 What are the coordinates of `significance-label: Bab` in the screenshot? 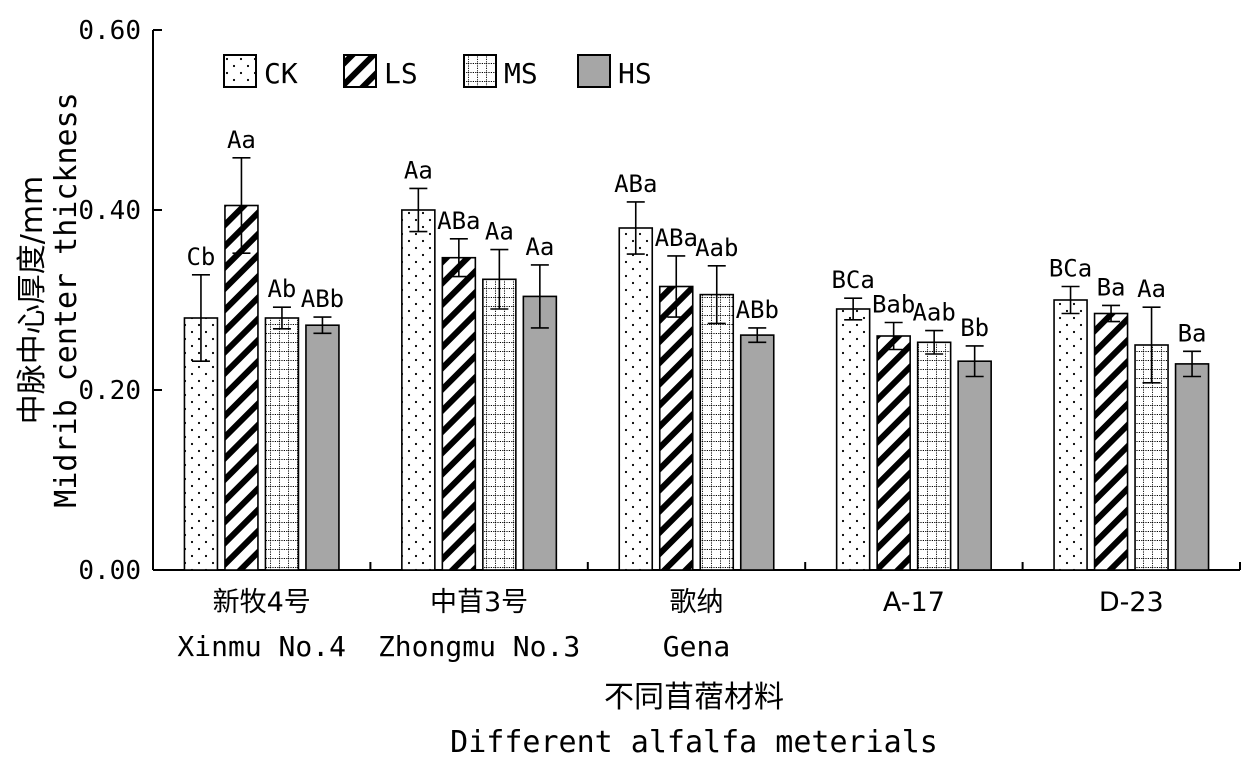 It's located at (893, 305).